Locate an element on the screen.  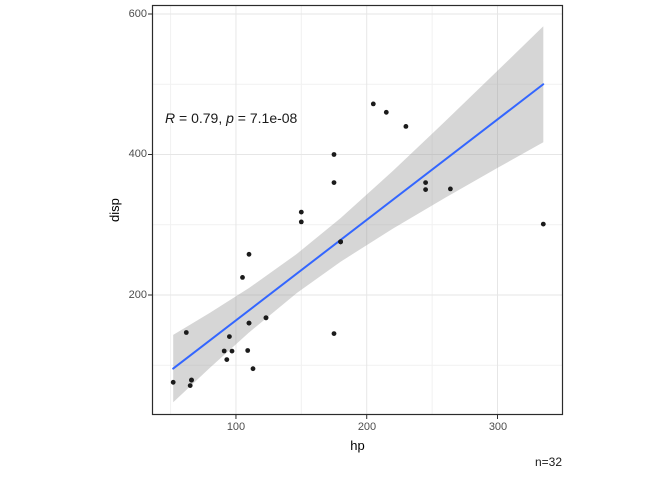
y-tick-label-200: 200 is located at coordinates (137, 295).